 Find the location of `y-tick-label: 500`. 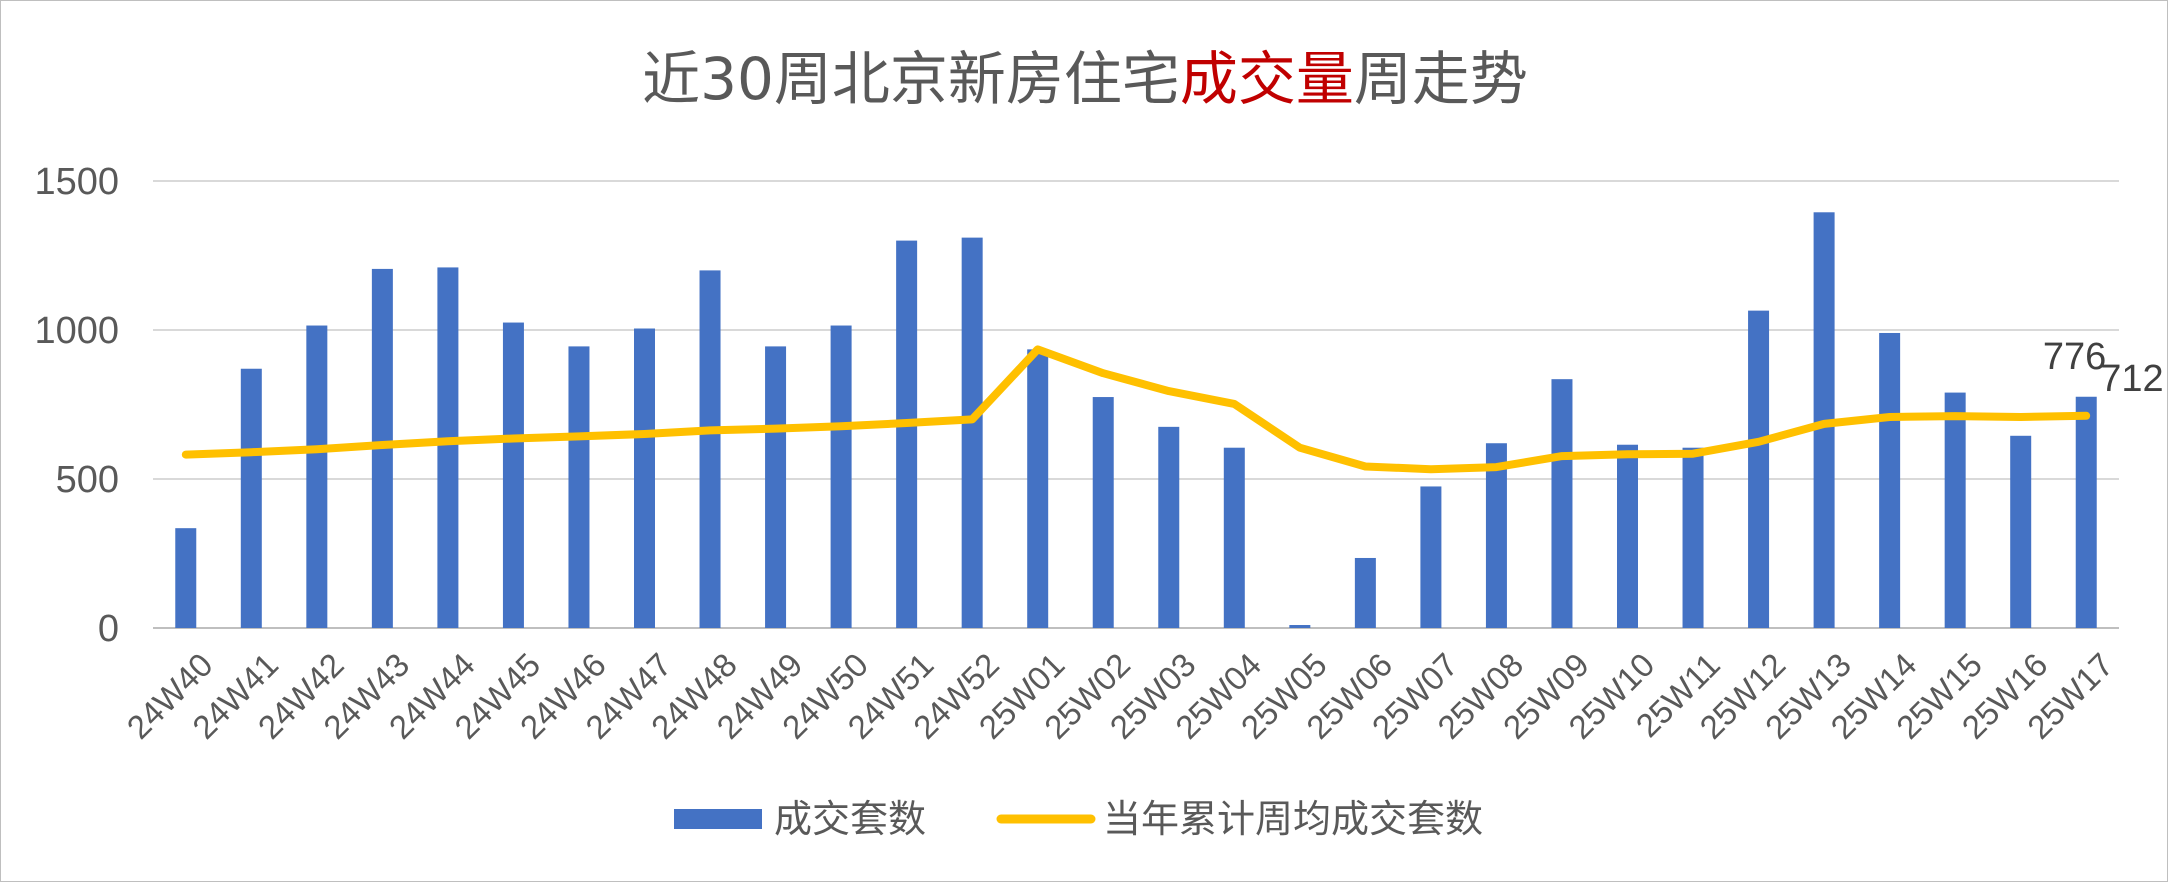

y-tick-label: 500 is located at coordinates (87, 480).